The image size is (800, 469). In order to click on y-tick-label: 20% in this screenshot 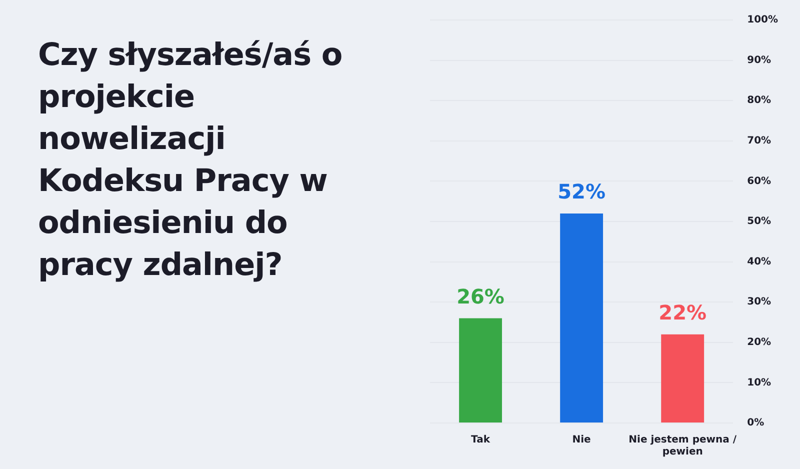, I will do `click(759, 342)`.